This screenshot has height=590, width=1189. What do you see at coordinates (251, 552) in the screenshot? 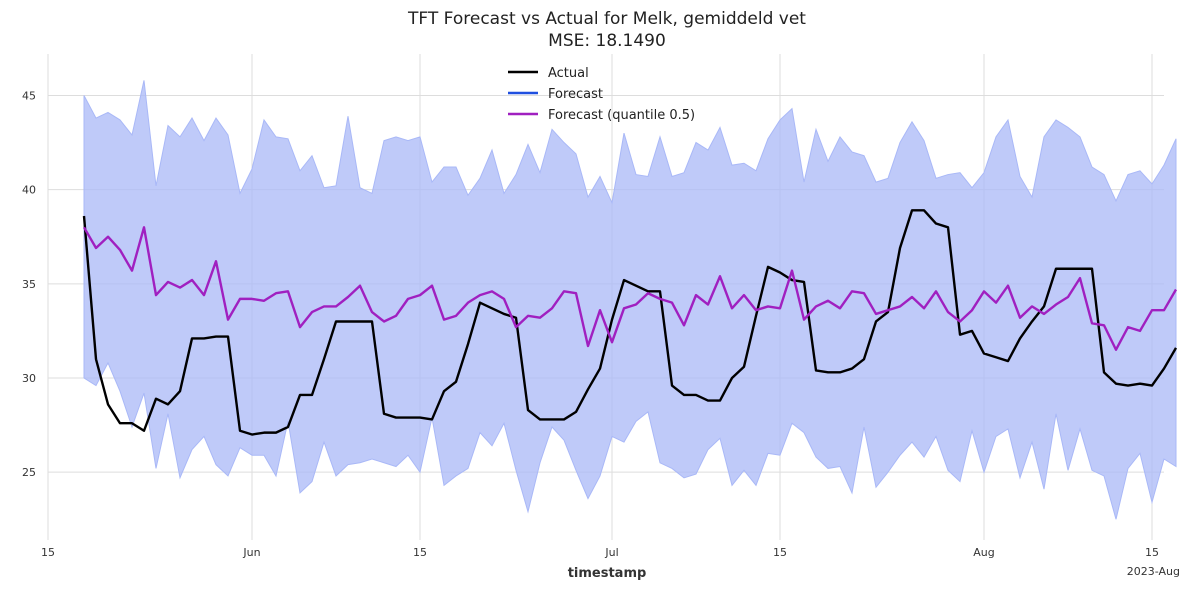
I see `x-tick-label: Jun` at bounding box center [251, 552].